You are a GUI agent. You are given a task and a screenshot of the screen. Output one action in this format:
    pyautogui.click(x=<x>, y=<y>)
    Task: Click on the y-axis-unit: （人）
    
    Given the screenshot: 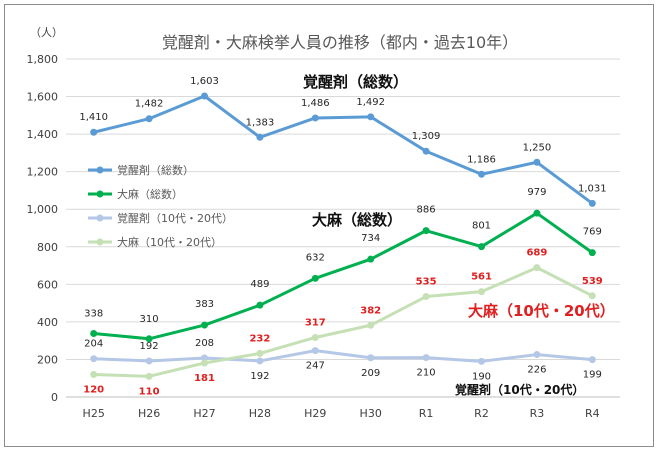 What is the action you would take?
    pyautogui.click(x=46, y=32)
    